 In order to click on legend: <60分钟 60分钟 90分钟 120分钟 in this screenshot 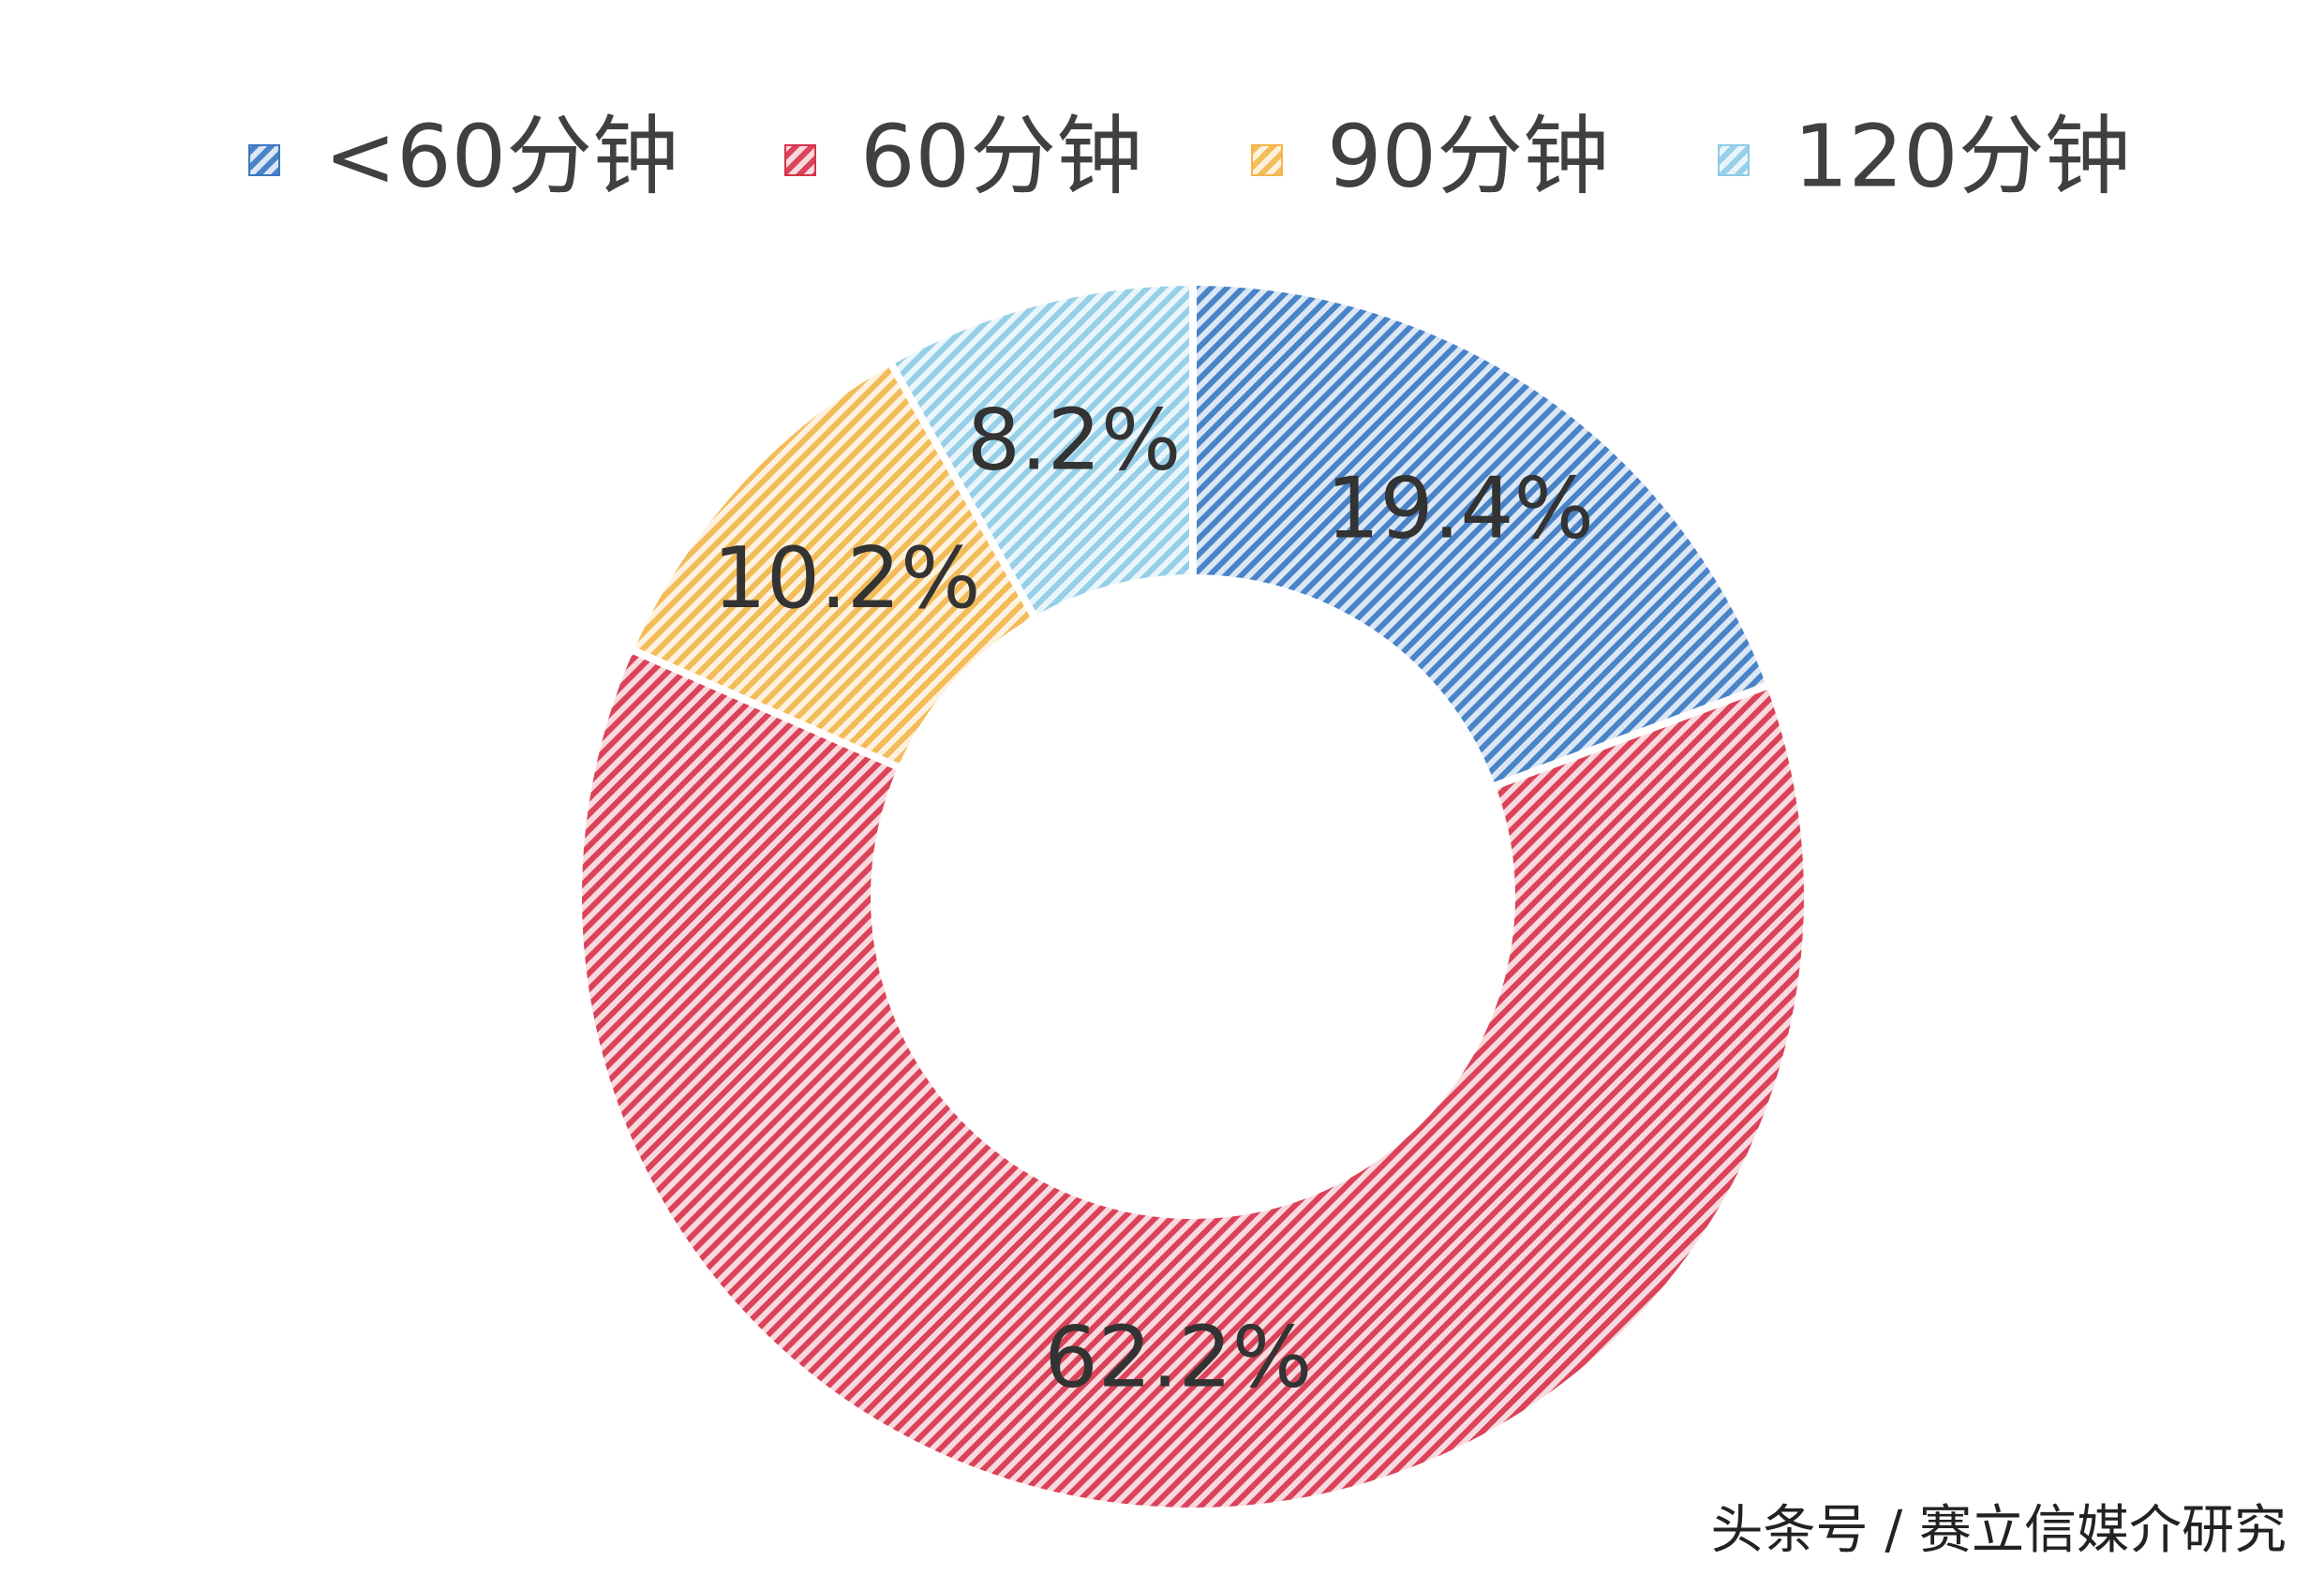, I will do `click(1189, 156)`.